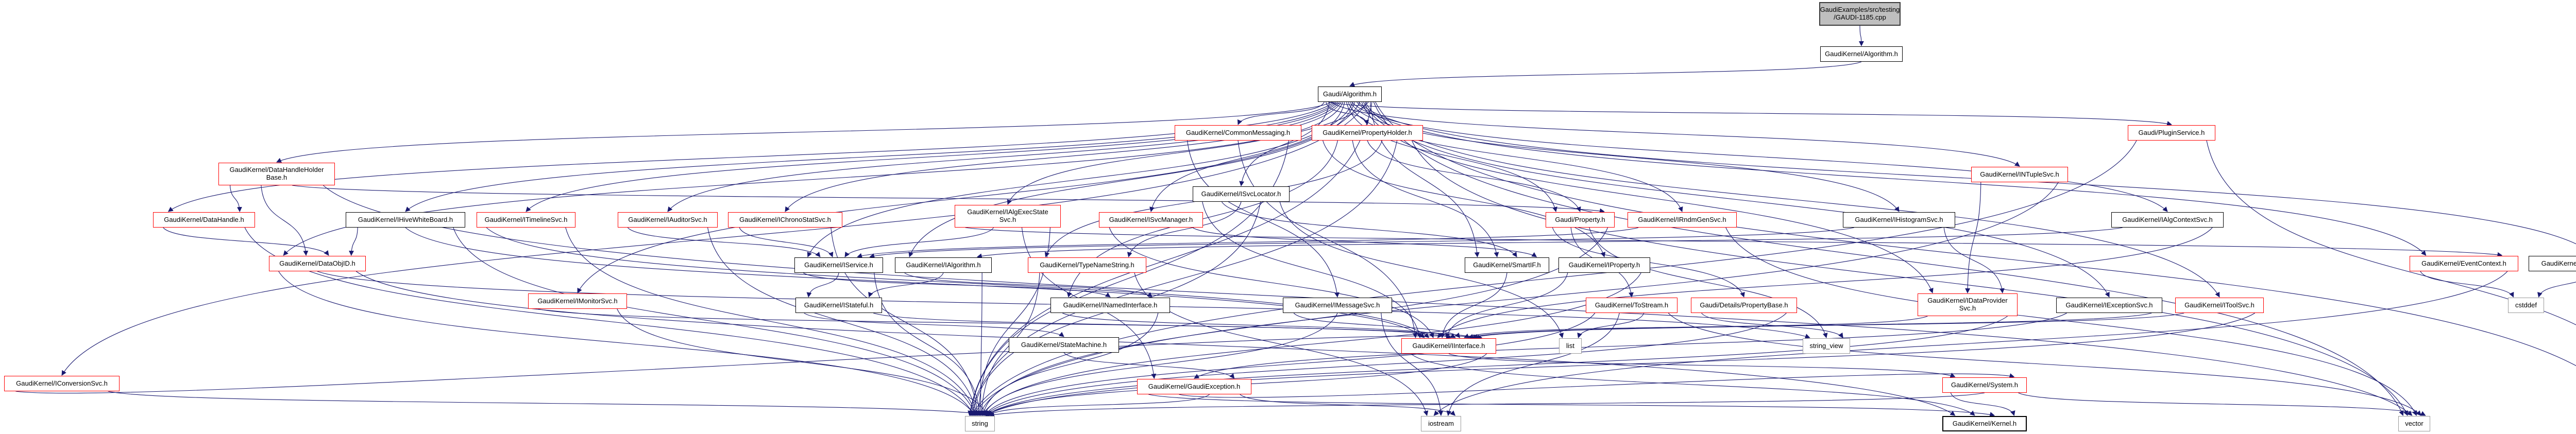 The height and width of the screenshot is (434, 2576). I want to click on graph-node-pluginservice: Gaudi/PluginService.h, so click(2171, 133).